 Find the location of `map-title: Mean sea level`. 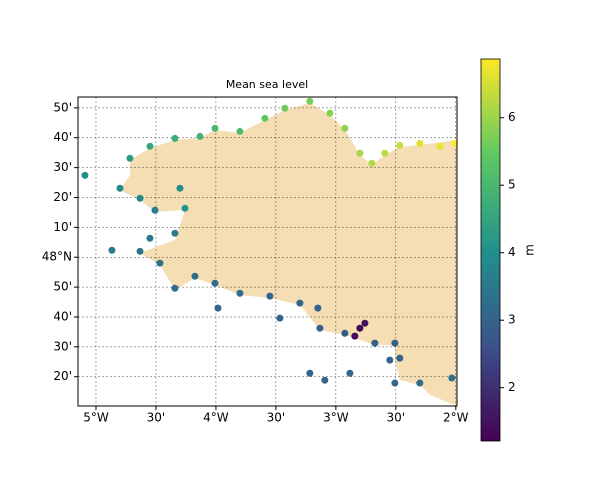

map-title: Mean sea level is located at coordinates (267, 84).